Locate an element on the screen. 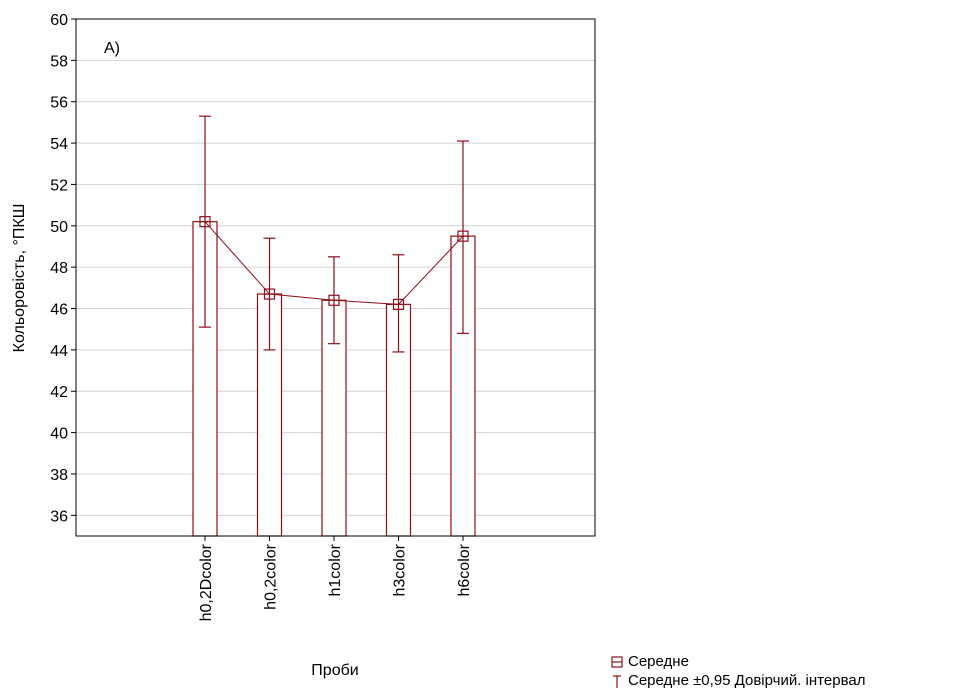  panel-label: A) is located at coordinates (112, 48).